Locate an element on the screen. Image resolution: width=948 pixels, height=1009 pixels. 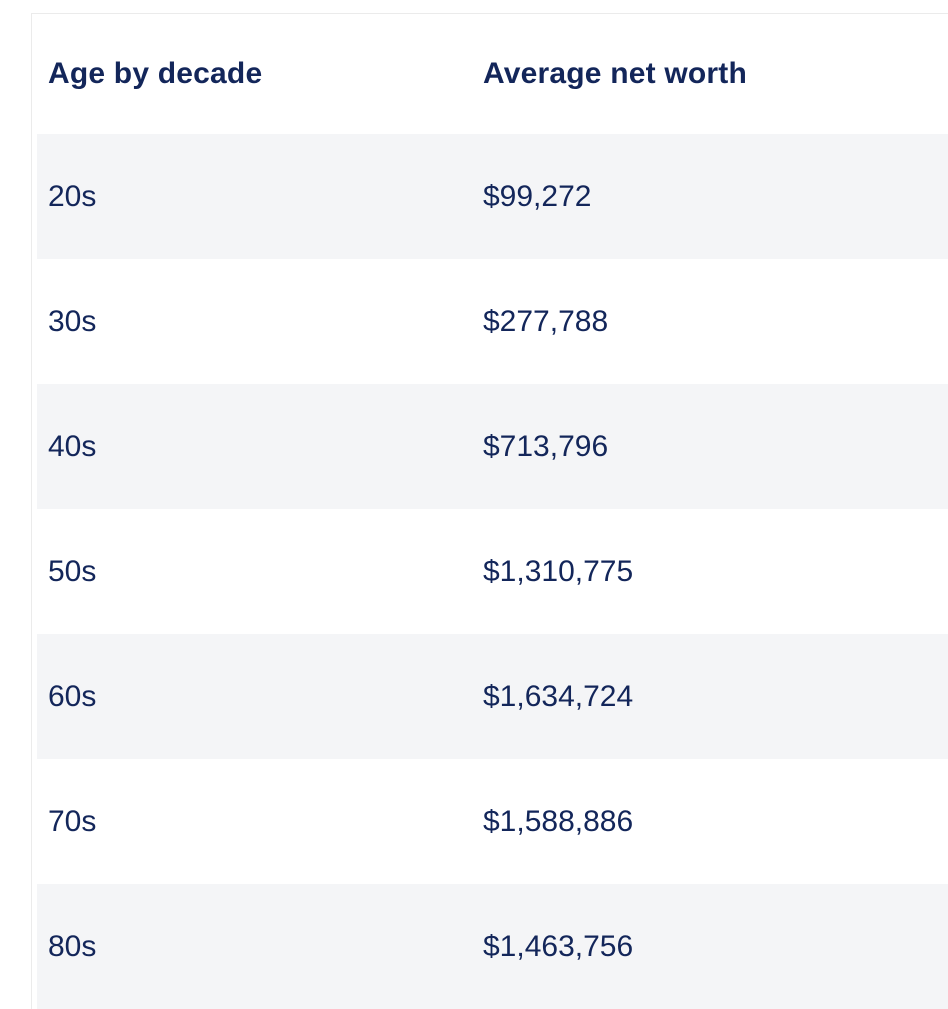
net-worth-cell: $99,272 is located at coordinates (537, 196).